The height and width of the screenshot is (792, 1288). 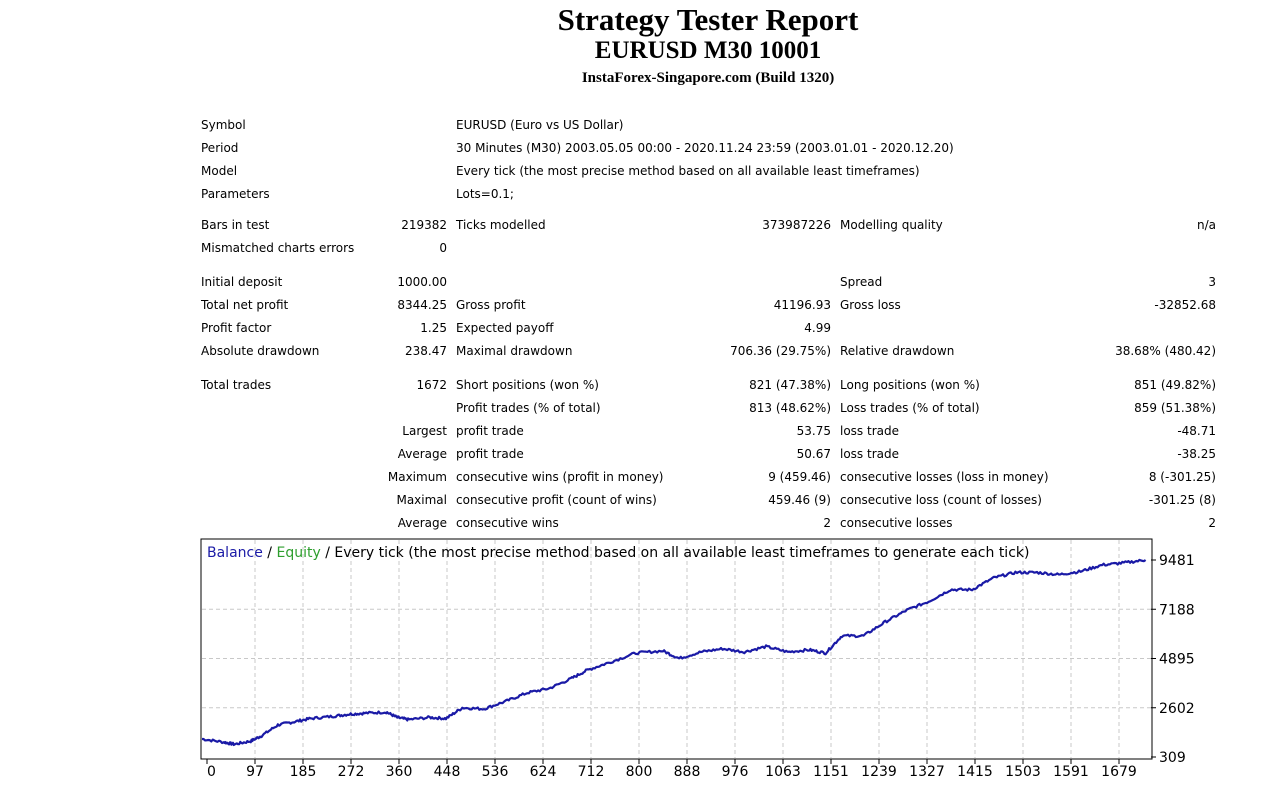 What do you see at coordinates (869, 431) in the screenshot?
I see `largest-loss-label: loss trade` at bounding box center [869, 431].